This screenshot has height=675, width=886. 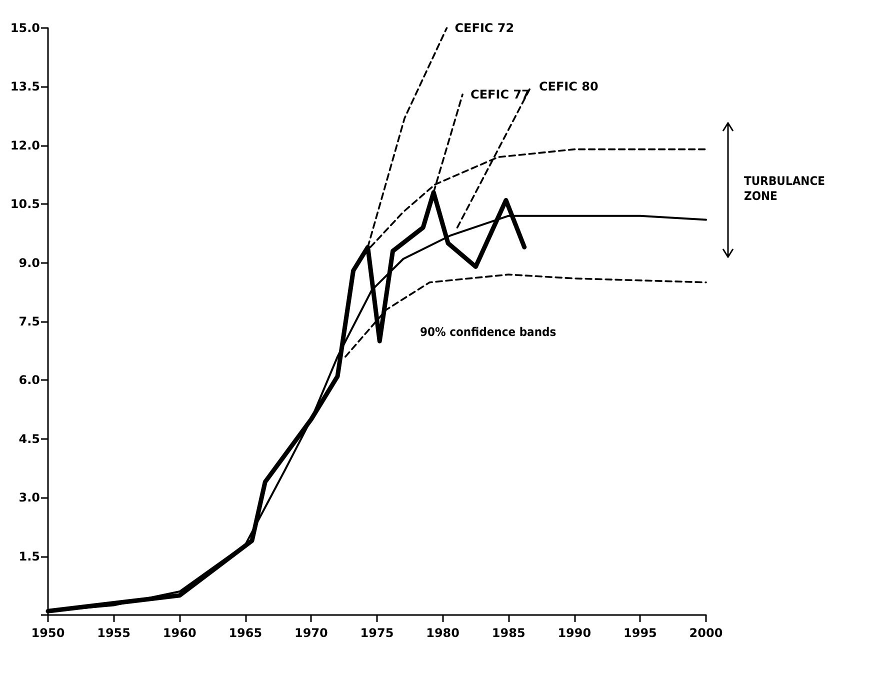 I want to click on y-tick-label: 13.5, so click(x=25, y=87).